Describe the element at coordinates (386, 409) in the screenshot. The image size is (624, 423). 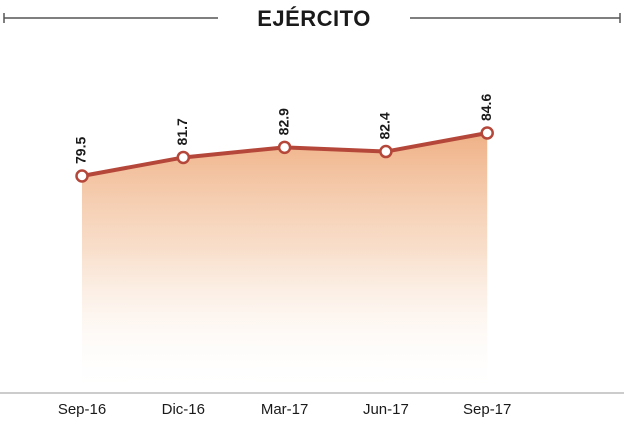
I see `x-tick-label: Jun-17` at that location.